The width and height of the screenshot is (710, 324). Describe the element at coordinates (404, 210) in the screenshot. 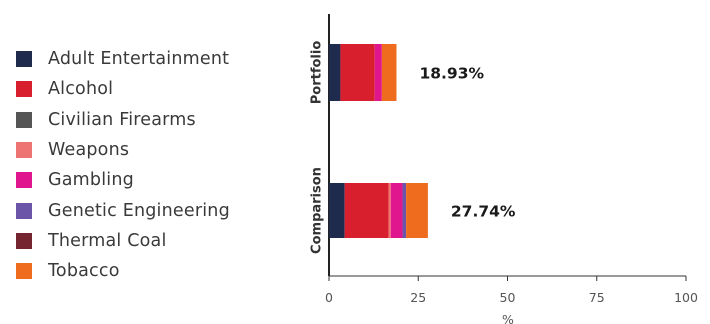

I see `bar-segment-comparison-genetic-engineering` at that location.